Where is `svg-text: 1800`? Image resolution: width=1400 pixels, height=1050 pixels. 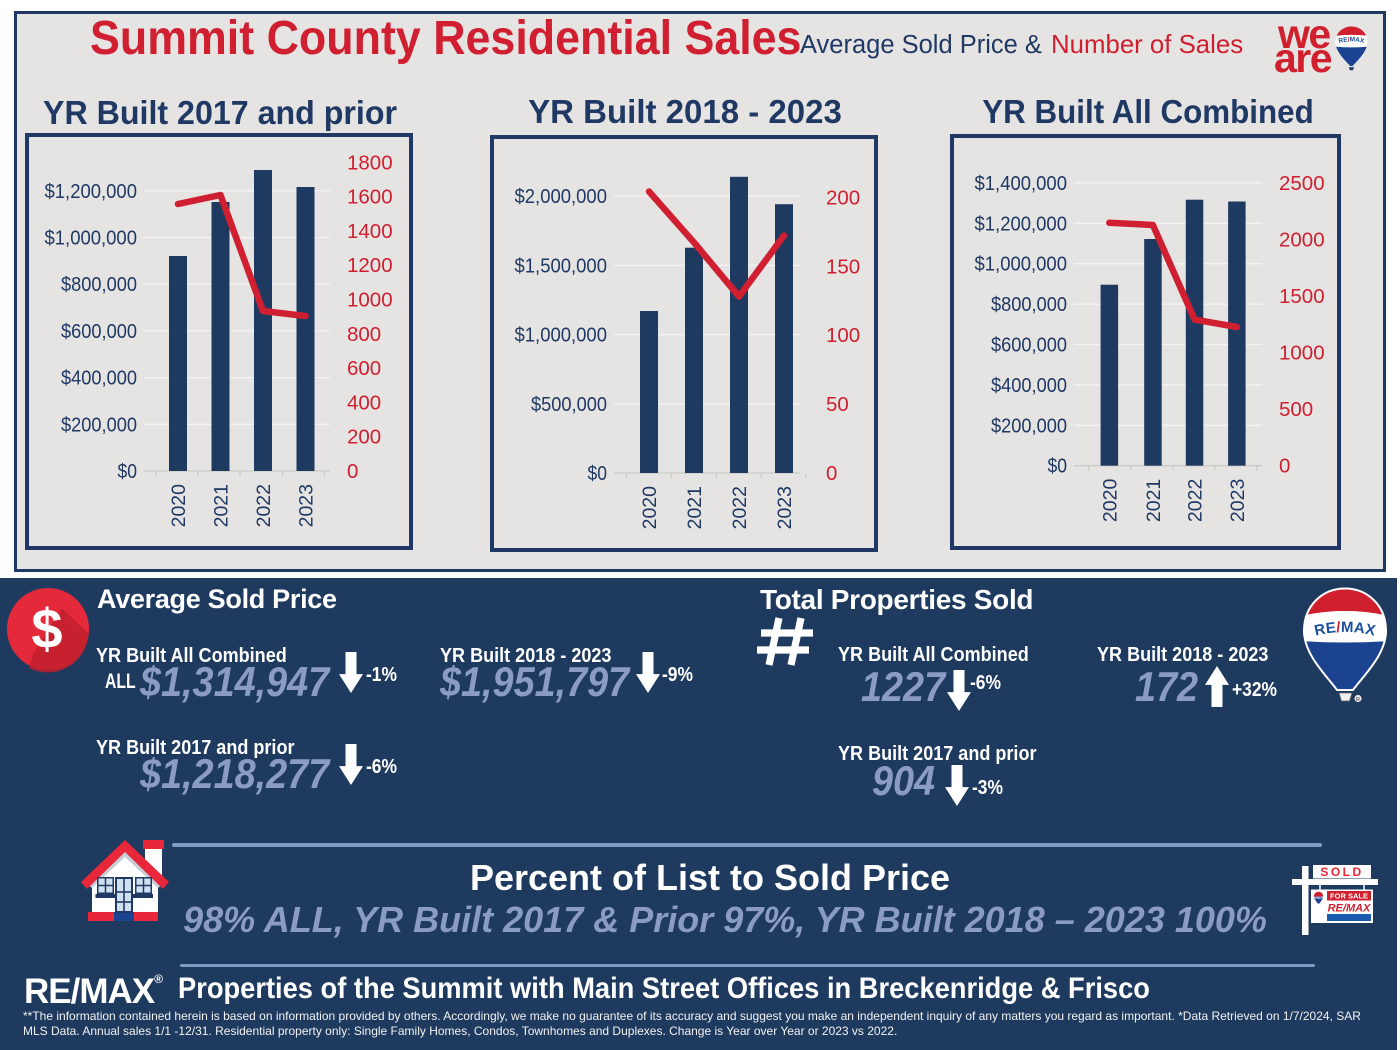 svg-text: 1800 is located at coordinates (370, 162).